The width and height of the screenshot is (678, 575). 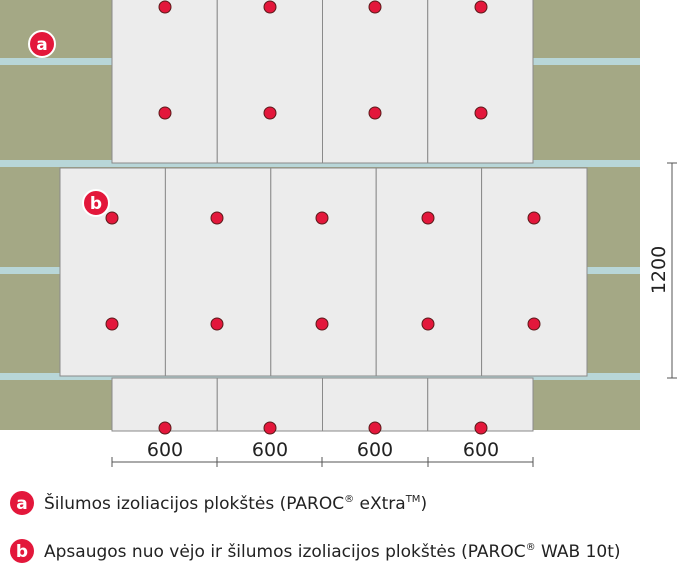 I want to click on legend-marker-label: b, so click(x=22, y=552).